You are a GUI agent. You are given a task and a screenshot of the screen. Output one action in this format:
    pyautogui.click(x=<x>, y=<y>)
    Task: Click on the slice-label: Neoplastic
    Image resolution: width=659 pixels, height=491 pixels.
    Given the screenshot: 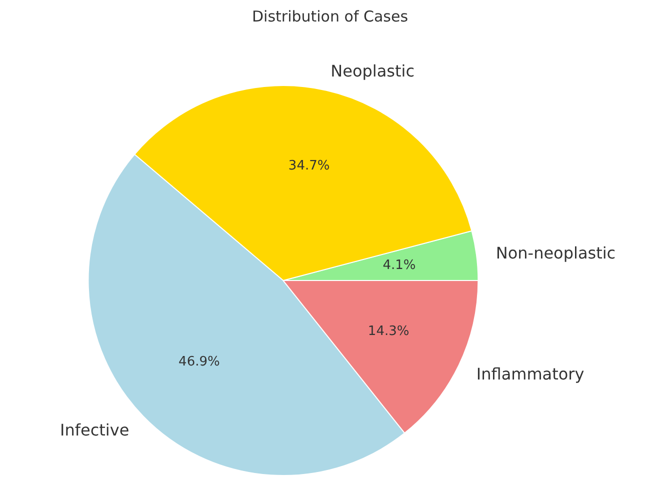 What is the action you would take?
    pyautogui.click(x=372, y=70)
    